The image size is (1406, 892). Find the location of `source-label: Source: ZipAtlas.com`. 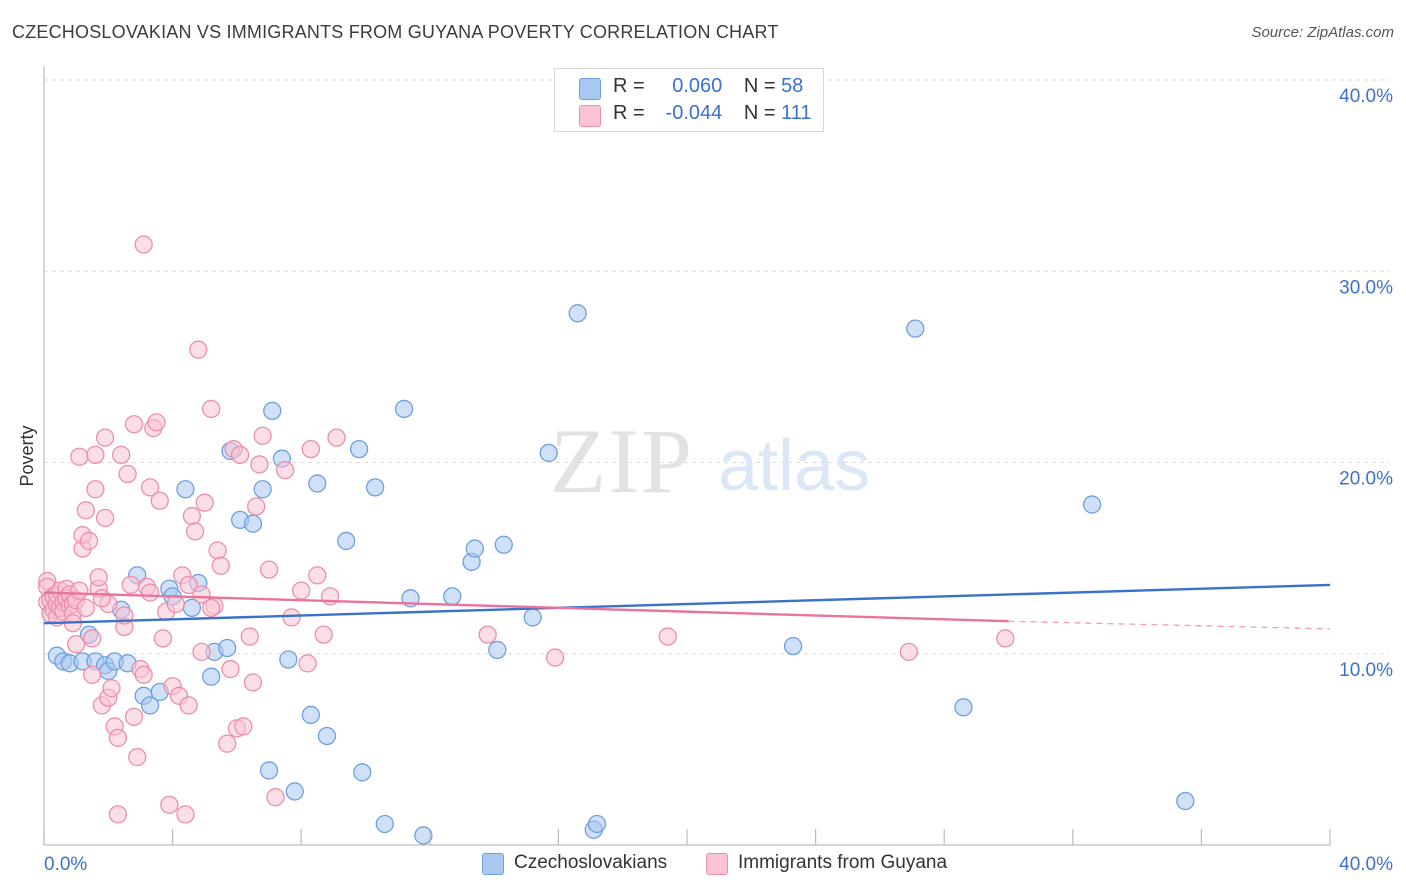

source-label: Source: ZipAtlas.com is located at coordinates (1322, 32).